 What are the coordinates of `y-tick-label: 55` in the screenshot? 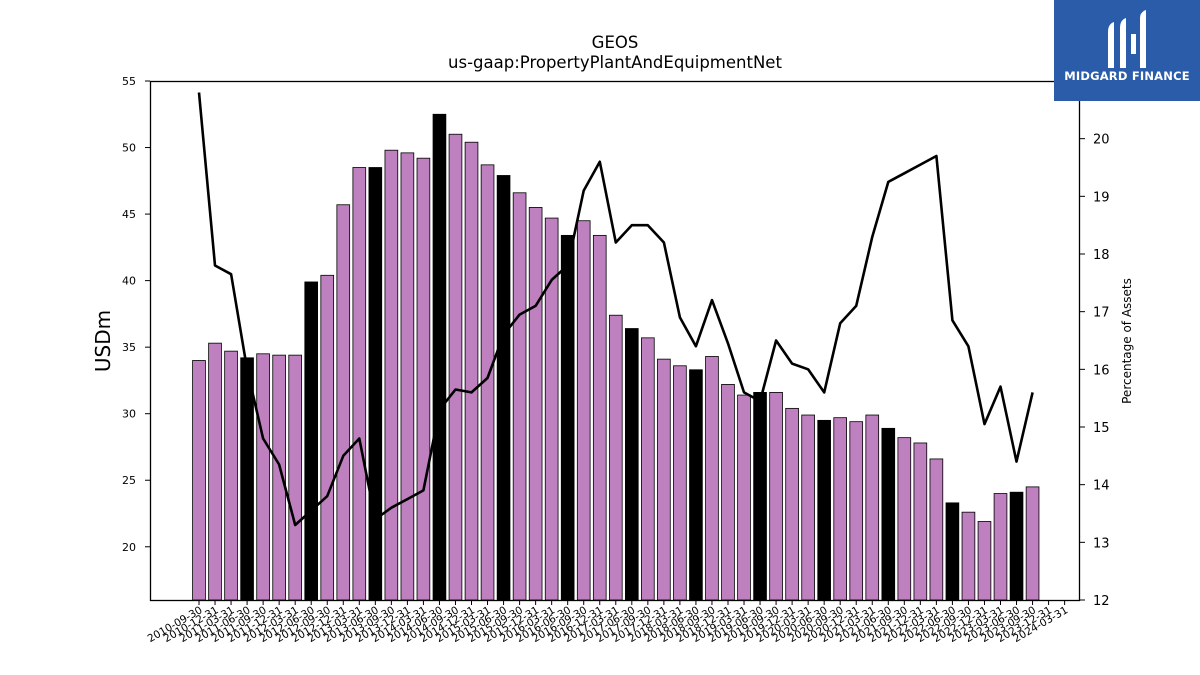 It's located at (129, 81).